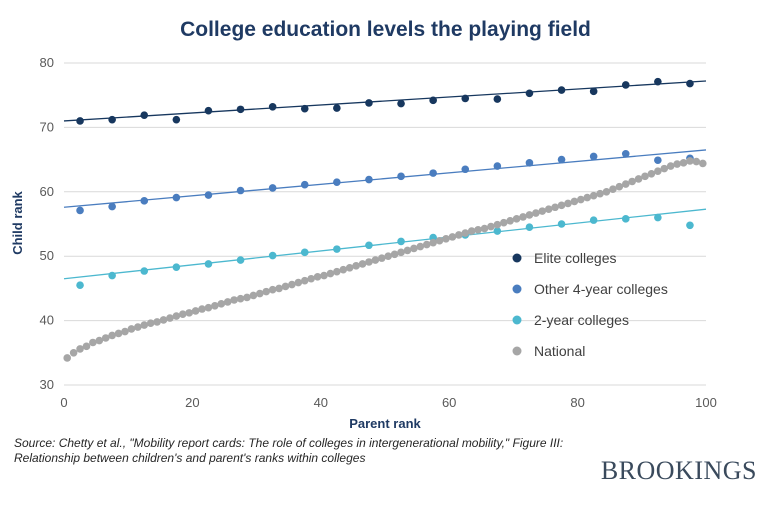  What do you see at coordinates (388, 402) in the screenshot?
I see `x-axis-ticks: 0 20 40 60 80 100` at bounding box center [388, 402].